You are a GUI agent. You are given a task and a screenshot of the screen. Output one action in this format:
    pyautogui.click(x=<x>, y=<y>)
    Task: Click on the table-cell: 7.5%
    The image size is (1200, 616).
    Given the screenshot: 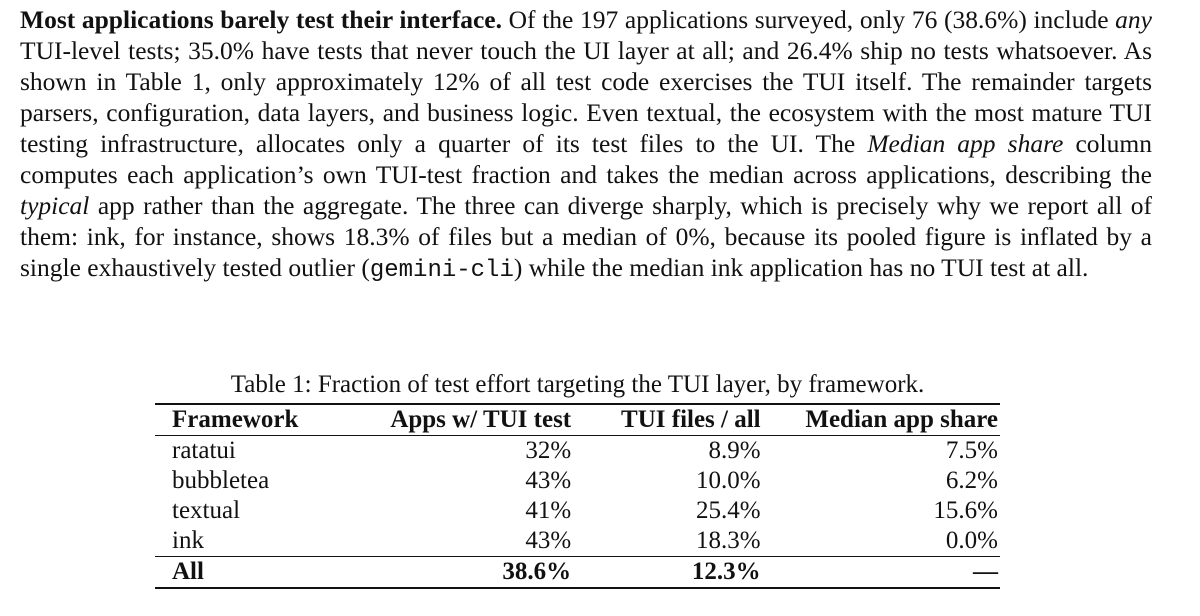 What is the action you would take?
    pyautogui.click(x=971, y=450)
    